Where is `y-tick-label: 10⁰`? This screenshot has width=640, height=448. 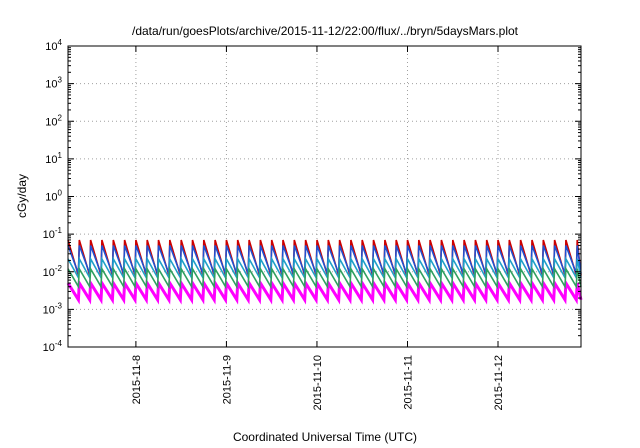
y-tick-label: 10⁰ is located at coordinates (53, 196).